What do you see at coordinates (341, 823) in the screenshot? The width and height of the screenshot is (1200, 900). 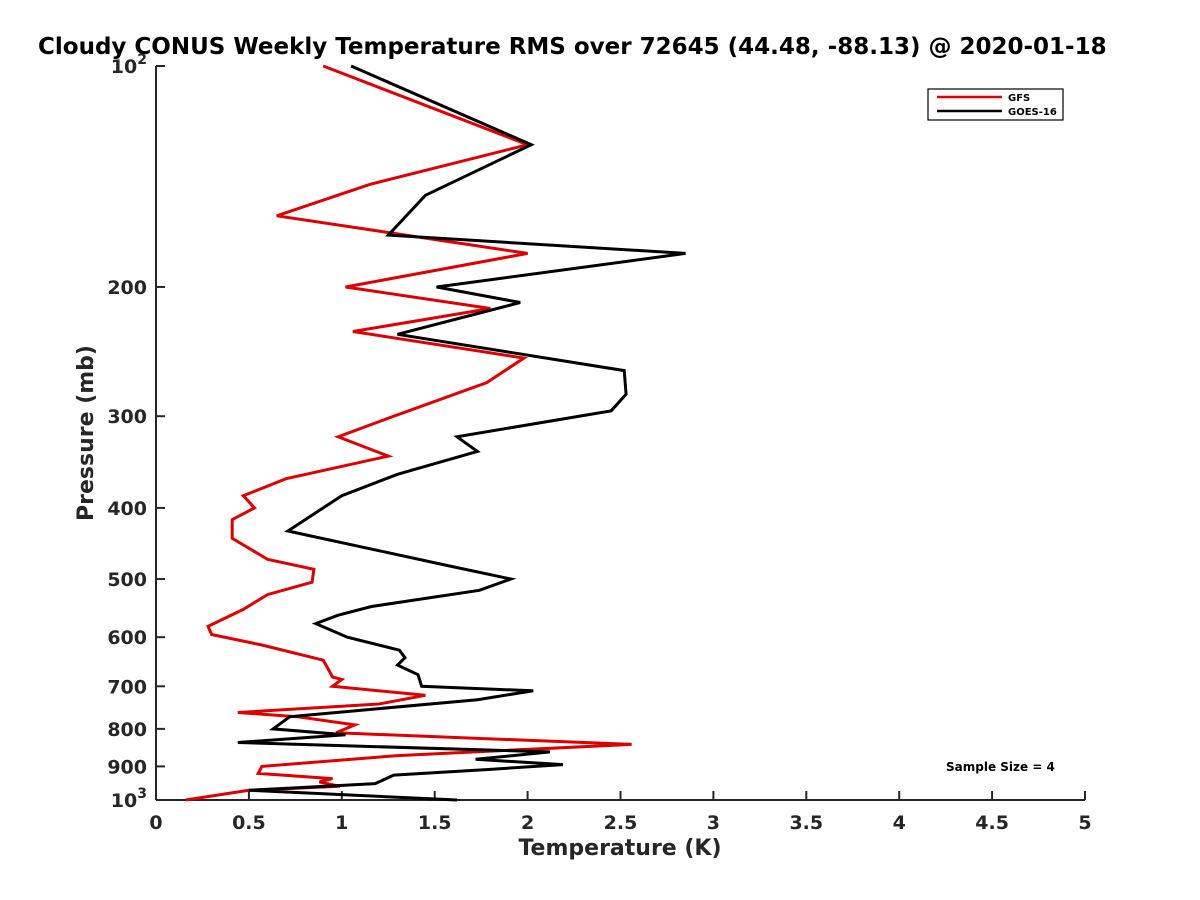 I see `x-tick-label: 1` at bounding box center [341, 823].